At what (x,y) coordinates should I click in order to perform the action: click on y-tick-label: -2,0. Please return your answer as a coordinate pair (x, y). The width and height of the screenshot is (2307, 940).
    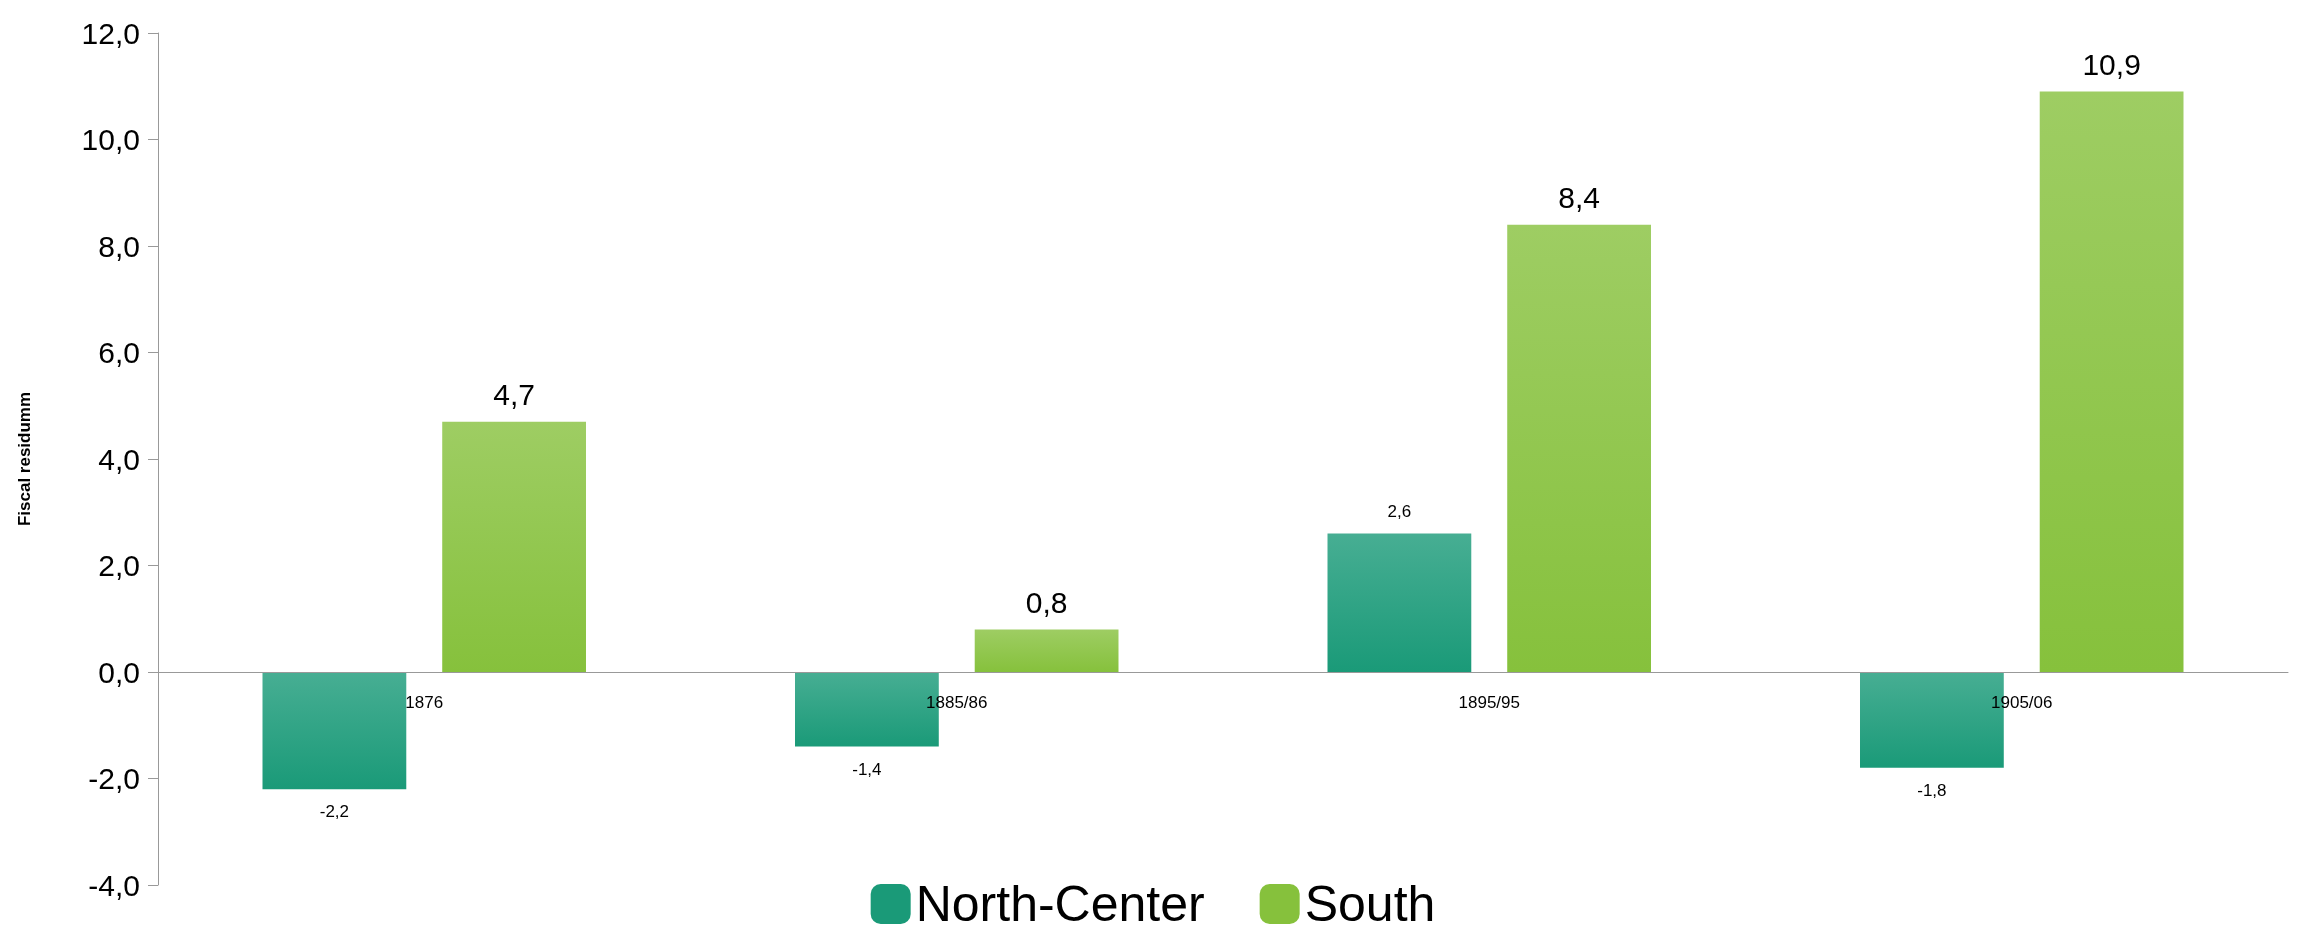
    Looking at the image, I should click on (114, 778).